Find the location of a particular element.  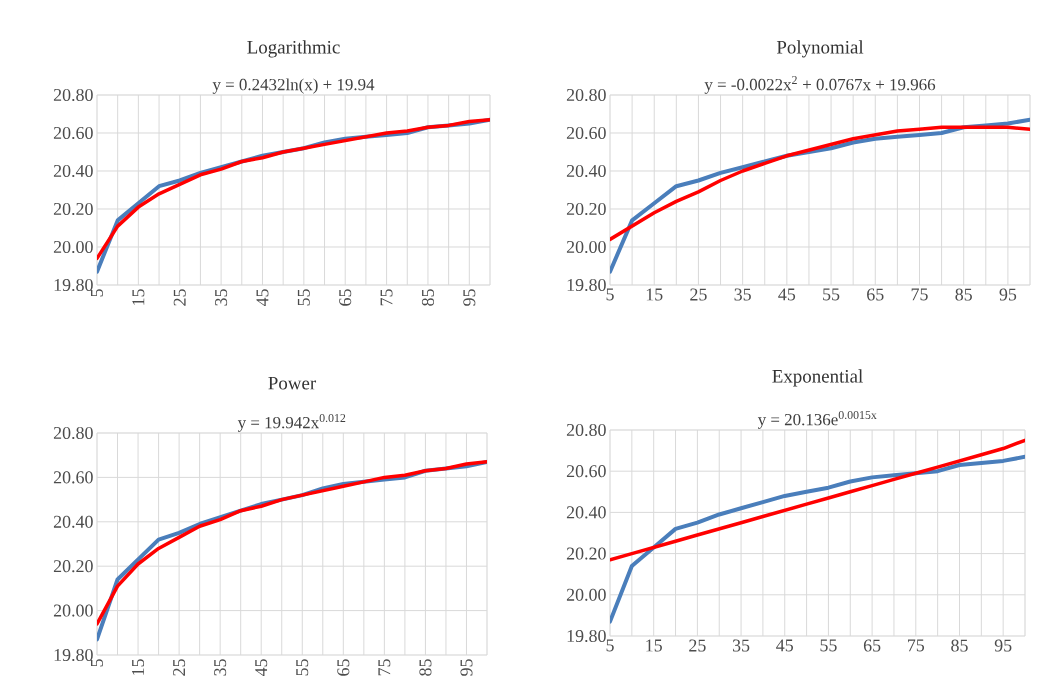

text: y = -0.0022x$^{2}$ + 0.0767x + 19.966 is located at coordinates (820, 85).